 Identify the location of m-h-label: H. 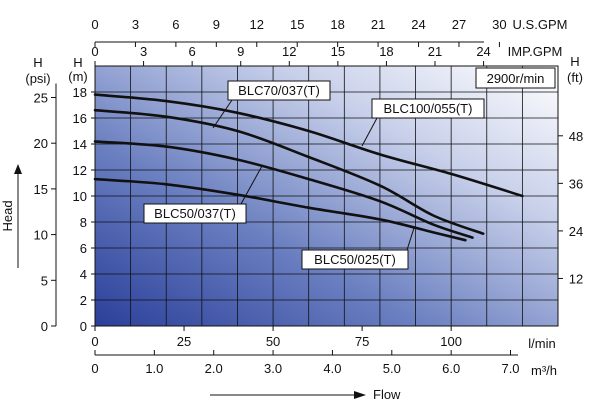
(77, 62).